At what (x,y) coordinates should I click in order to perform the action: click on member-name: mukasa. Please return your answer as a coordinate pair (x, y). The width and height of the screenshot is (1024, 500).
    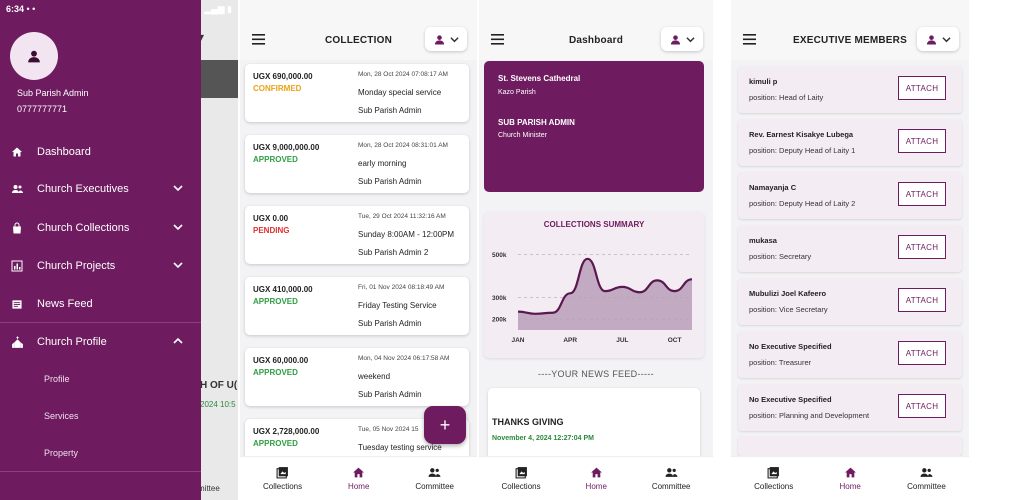
    Looking at the image, I should click on (763, 240).